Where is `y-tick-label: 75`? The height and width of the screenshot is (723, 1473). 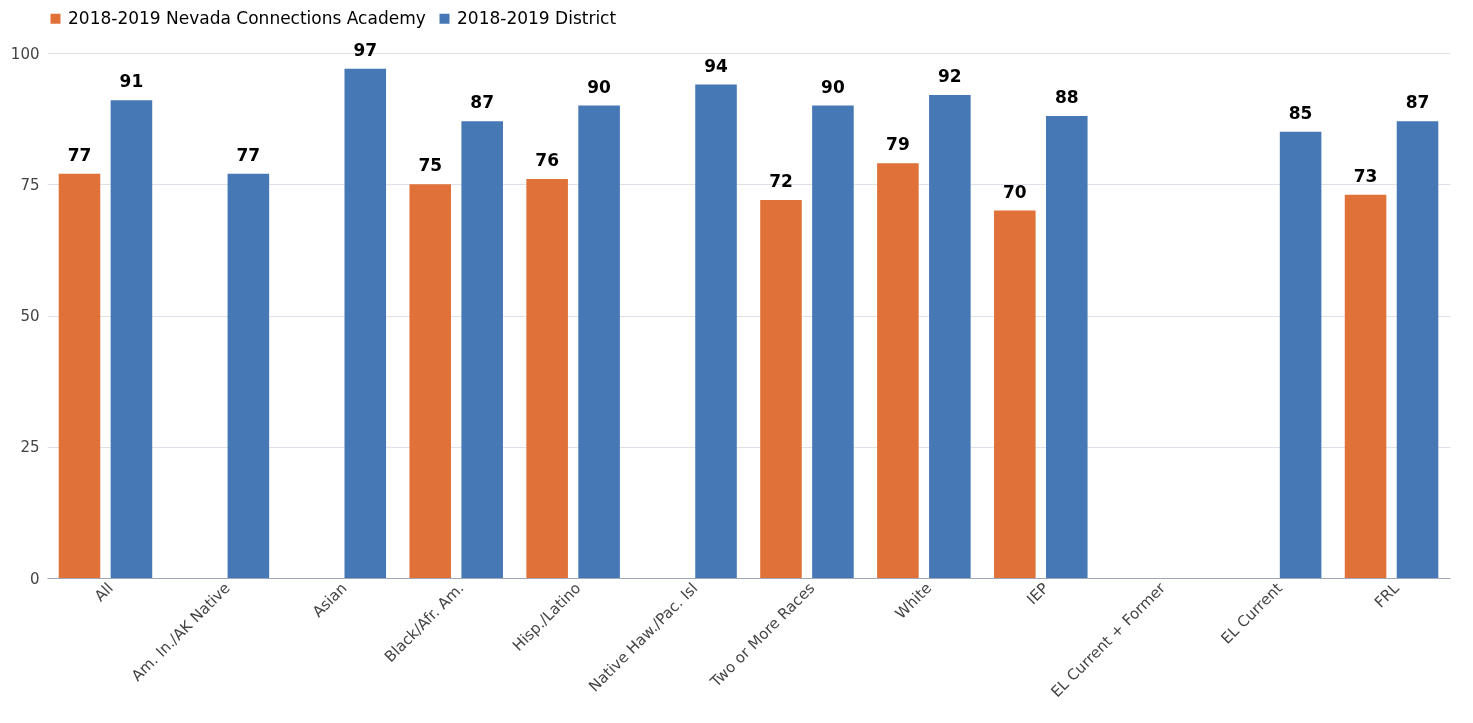 y-tick-label: 75 is located at coordinates (30, 184).